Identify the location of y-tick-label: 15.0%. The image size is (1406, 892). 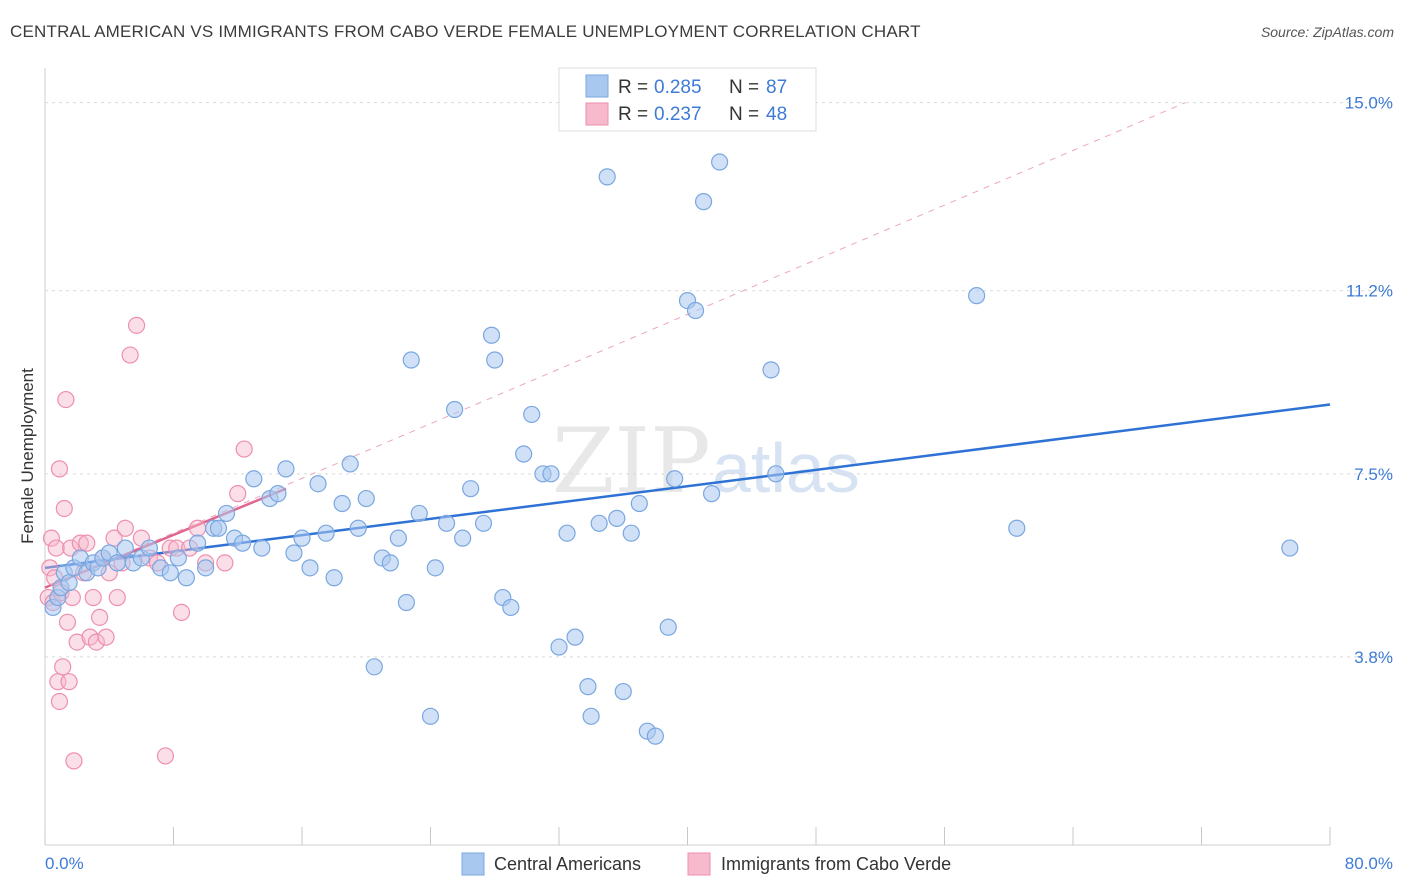
(1369, 103).